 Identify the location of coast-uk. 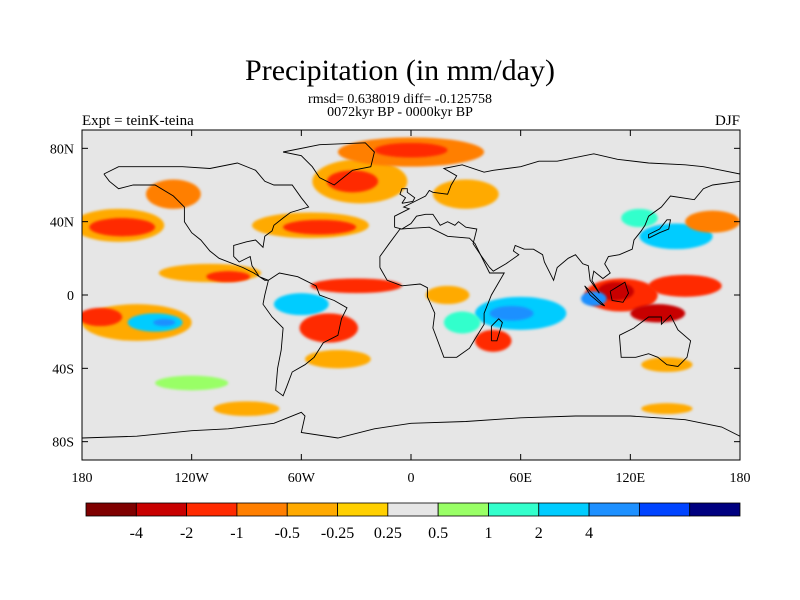
(407, 196).